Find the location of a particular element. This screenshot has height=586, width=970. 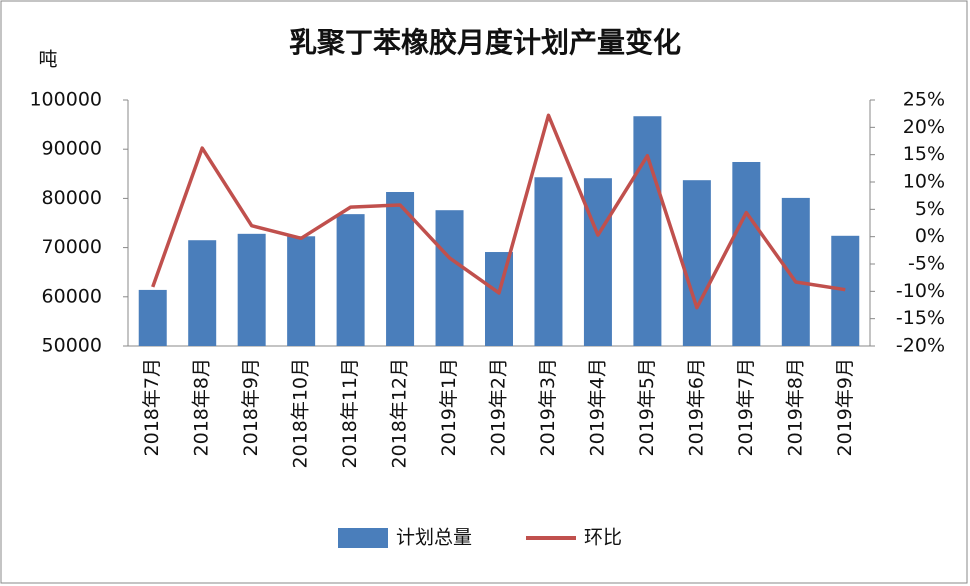

y-tick-label: 90000 is located at coordinates (72, 149).